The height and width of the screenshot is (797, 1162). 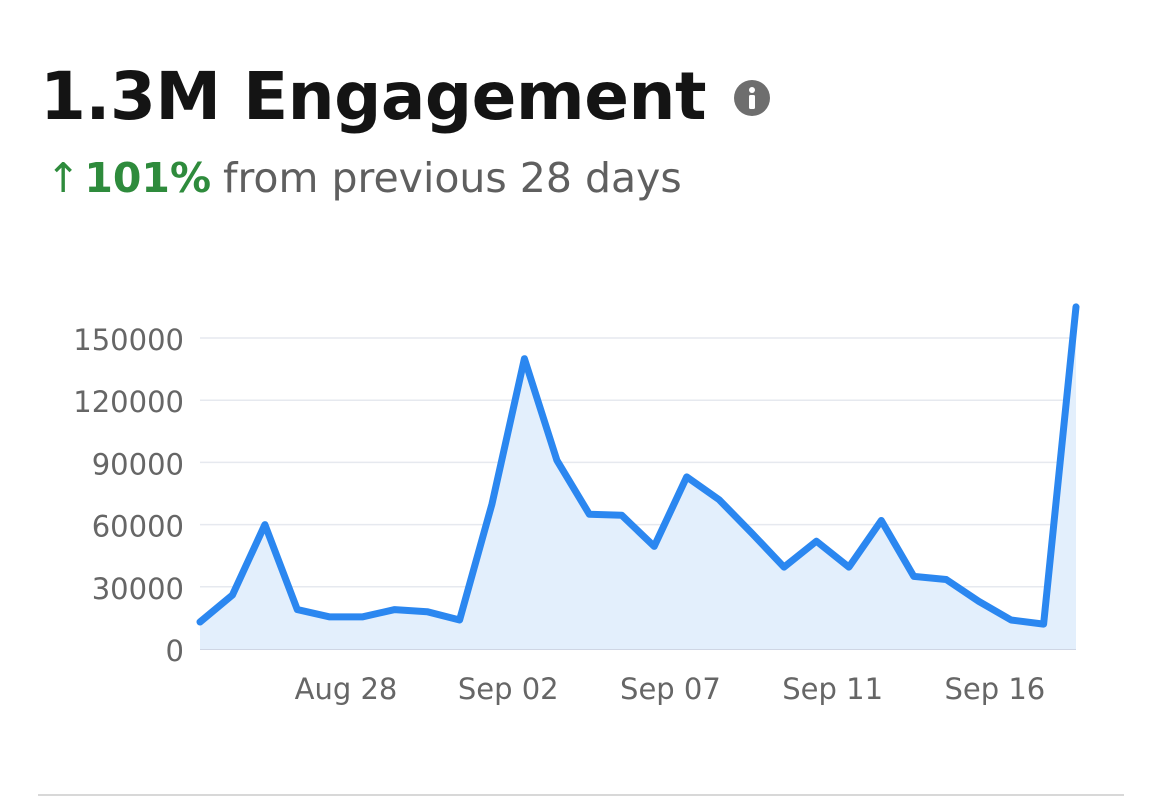 I want to click on x-tick-label: Aug 28, so click(x=346, y=689).